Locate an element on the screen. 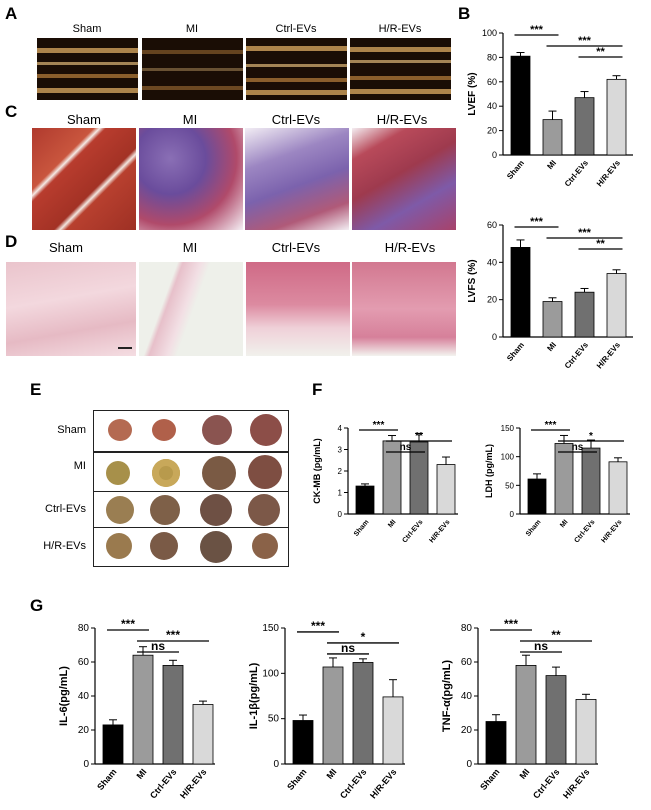 This screenshot has width=651, height=810. echo-label-ctrl: Ctrl-EVs is located at coordinates (296, 29).